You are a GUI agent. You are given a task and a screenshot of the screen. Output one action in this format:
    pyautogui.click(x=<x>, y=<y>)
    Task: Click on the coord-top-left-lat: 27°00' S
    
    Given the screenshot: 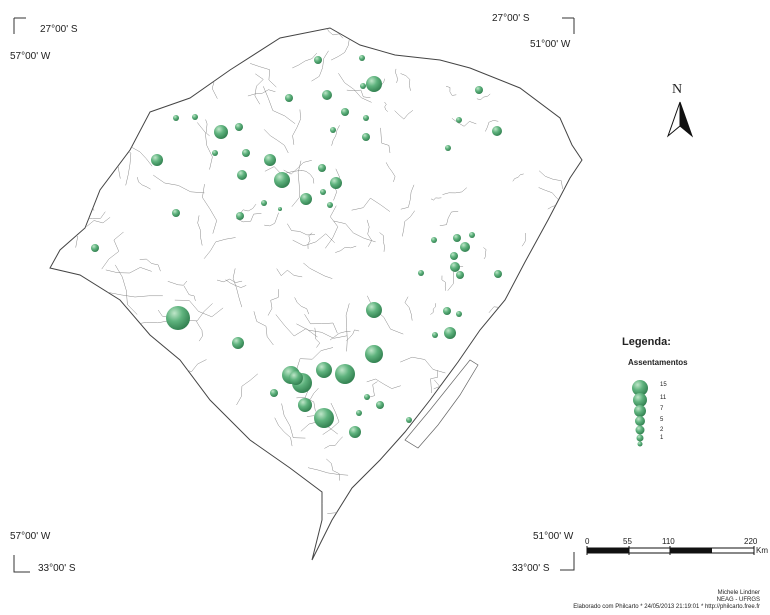 What is the action you would take?
    pyautogui.click(x=59, y=29)
    